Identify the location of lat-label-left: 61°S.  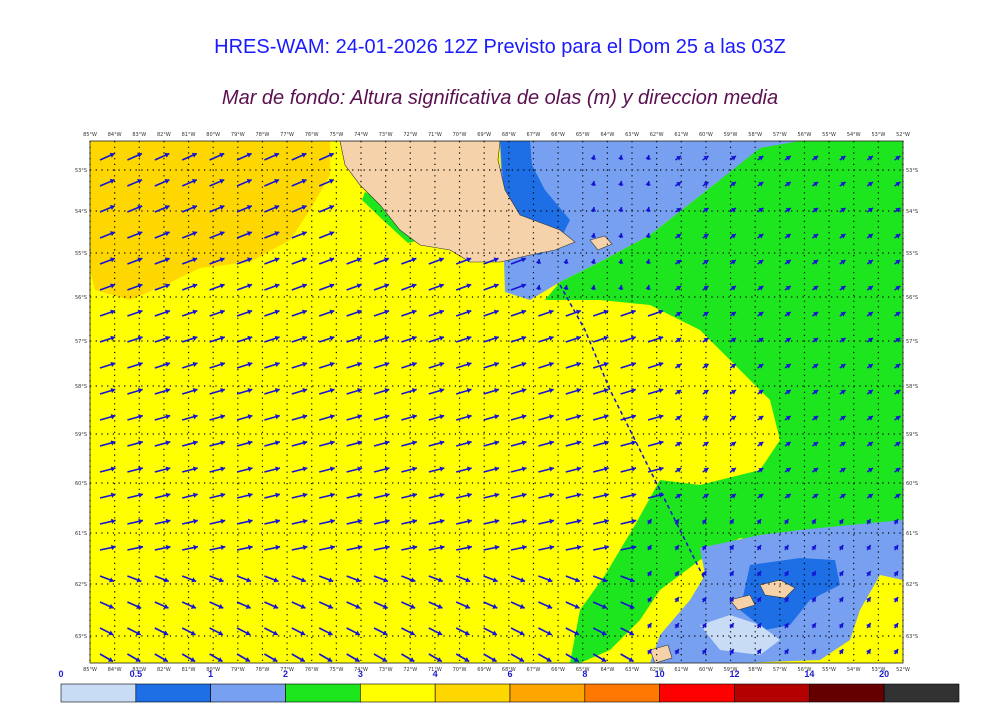
(81, 534).